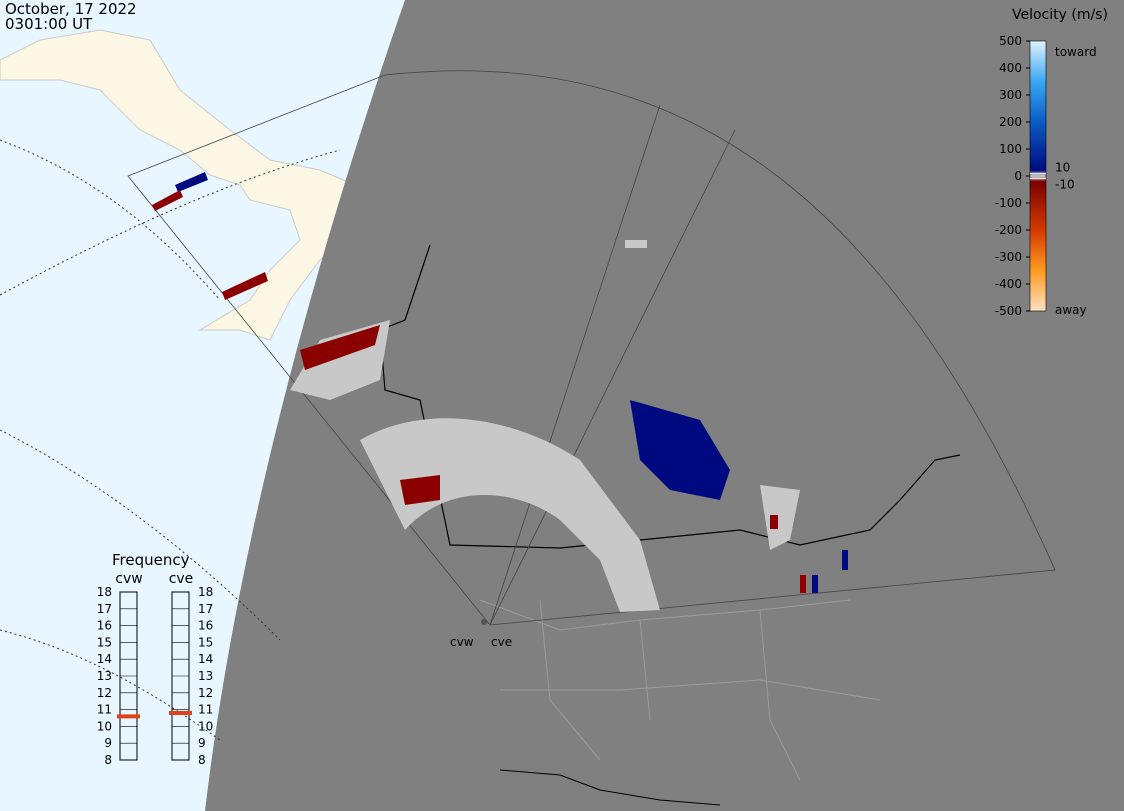 The width and height of the screenshot is (1124, 811). Describe the element at coordinates (1008, 311) in the screenshot. I see `colorbar-tick-label: -500` at that location.